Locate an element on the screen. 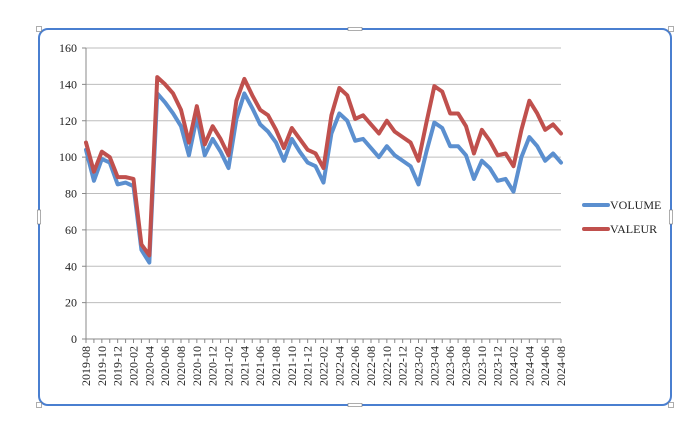 The width and height of the screenshot is (694, 440). x-tick-label: 2024-08 is located at coordinates (561, 366).